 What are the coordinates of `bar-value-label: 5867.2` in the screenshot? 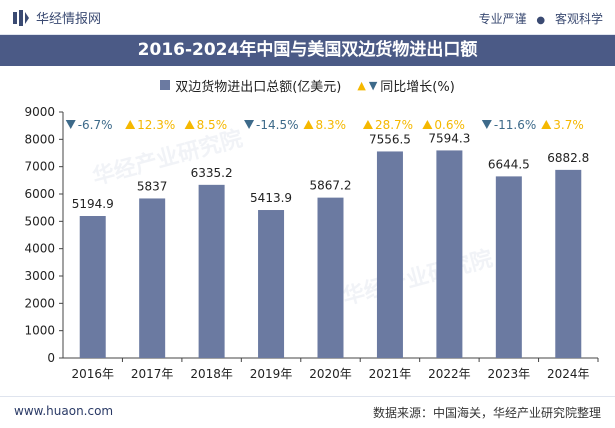 It's located at (331, 186).